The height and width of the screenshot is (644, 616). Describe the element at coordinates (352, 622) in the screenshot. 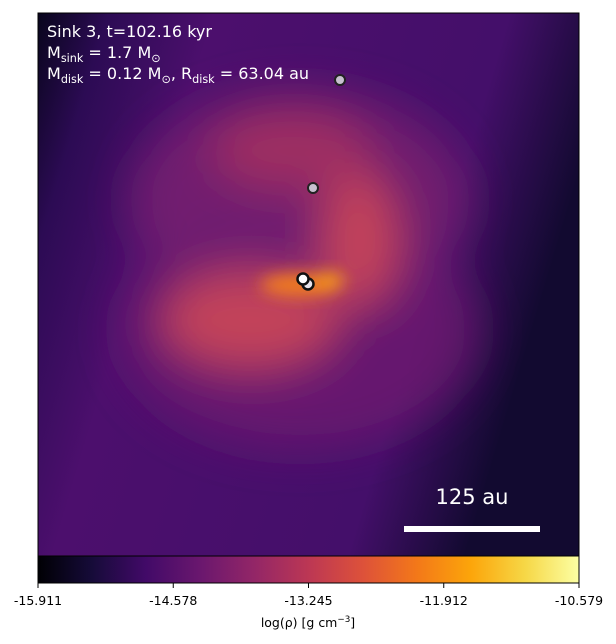

I see `text-part: ]` at that location.